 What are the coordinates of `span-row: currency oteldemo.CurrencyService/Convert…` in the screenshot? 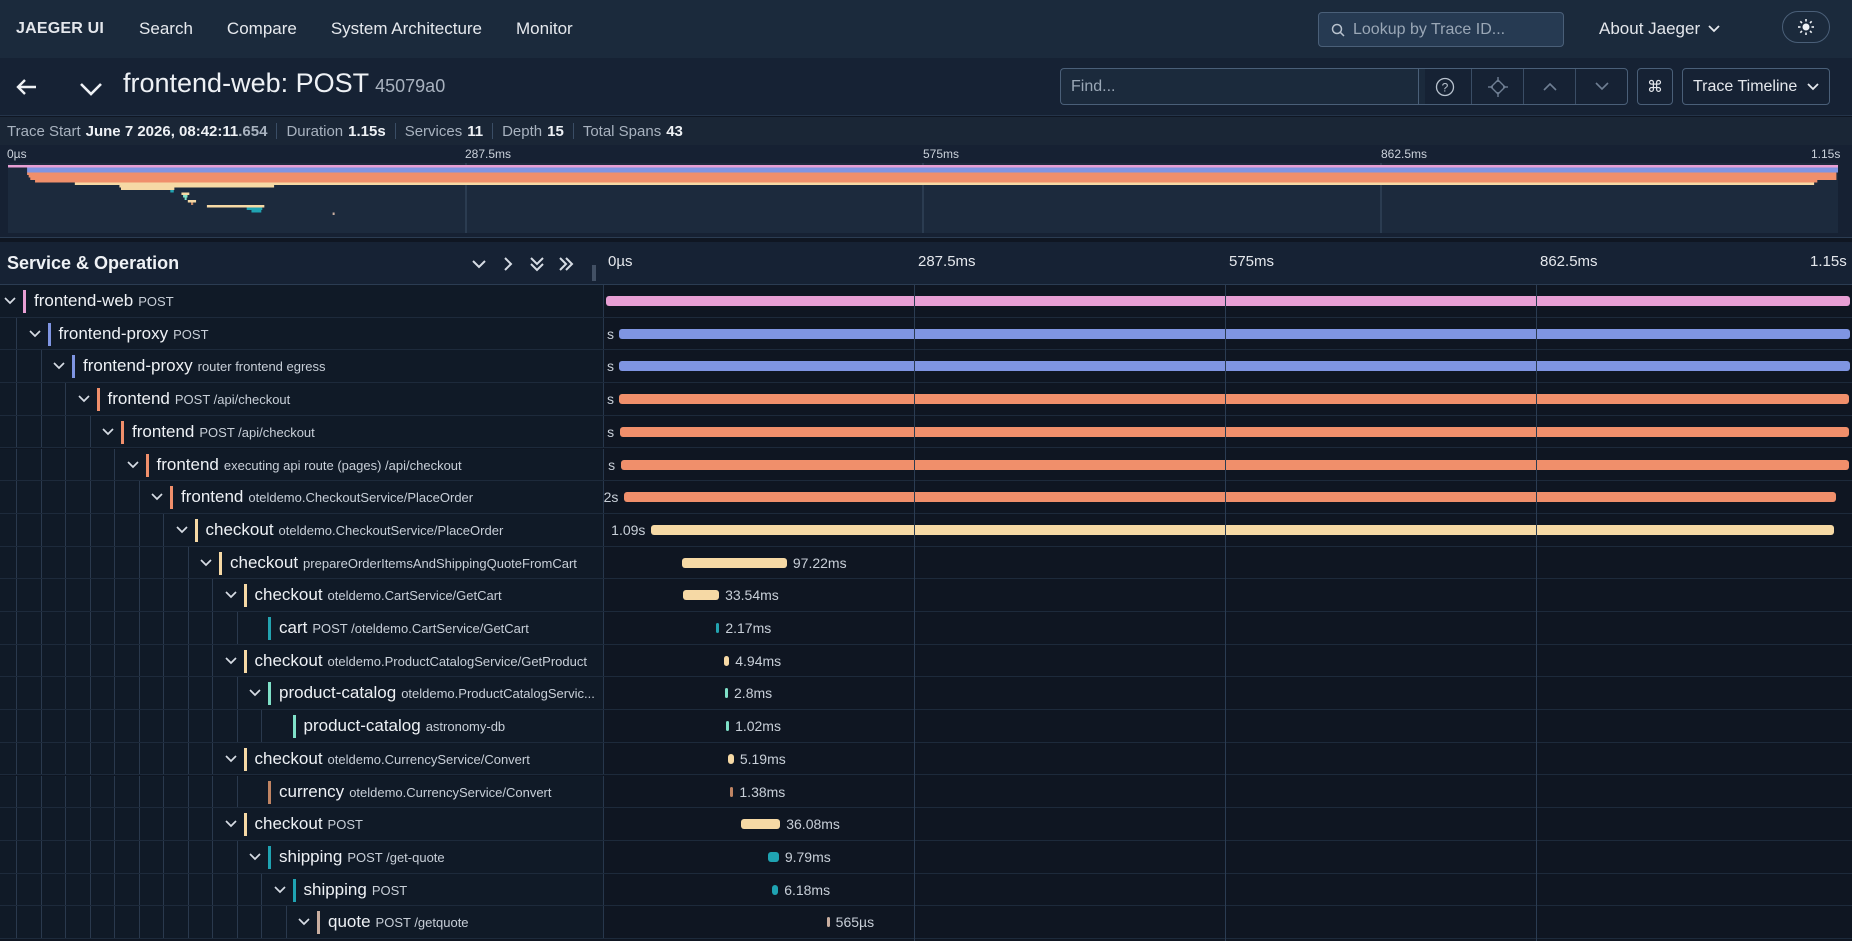 It's located at (926, 792).